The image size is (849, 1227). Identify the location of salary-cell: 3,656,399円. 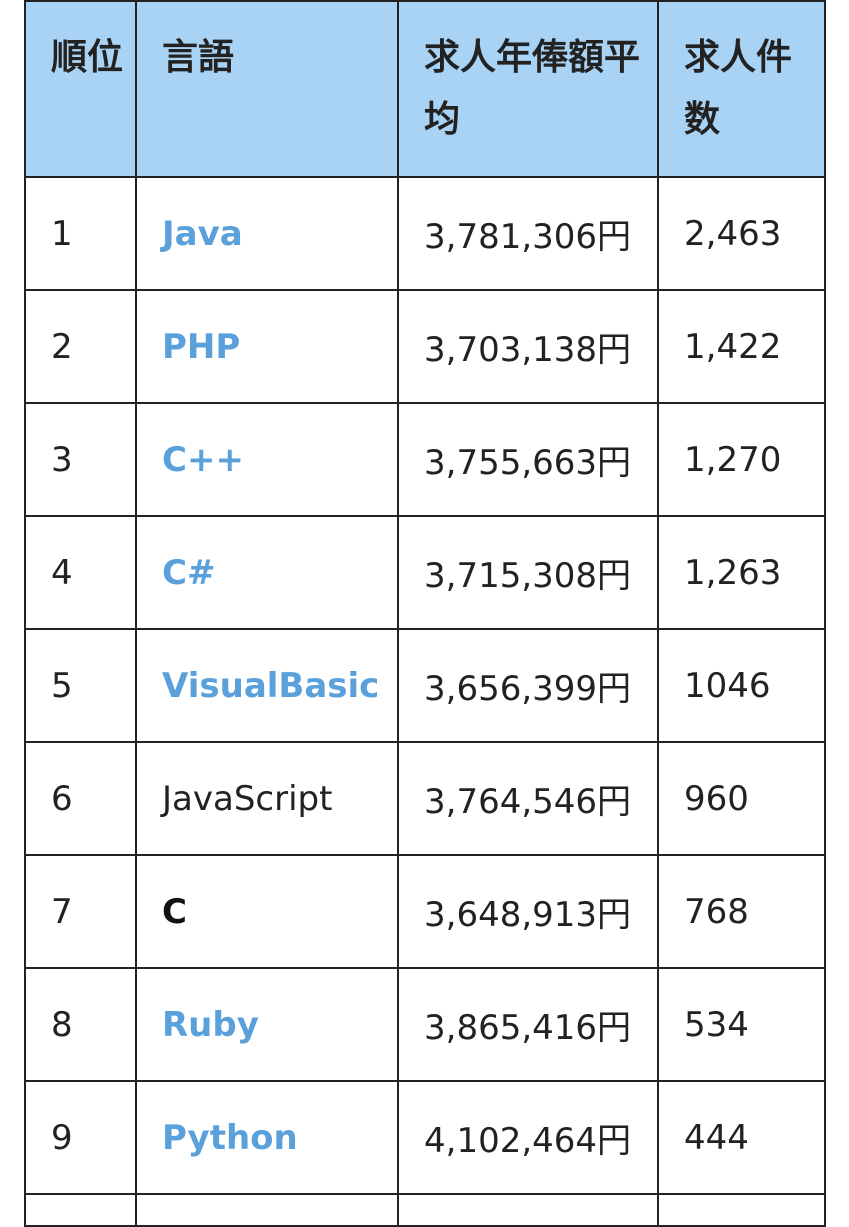
(528, 685).